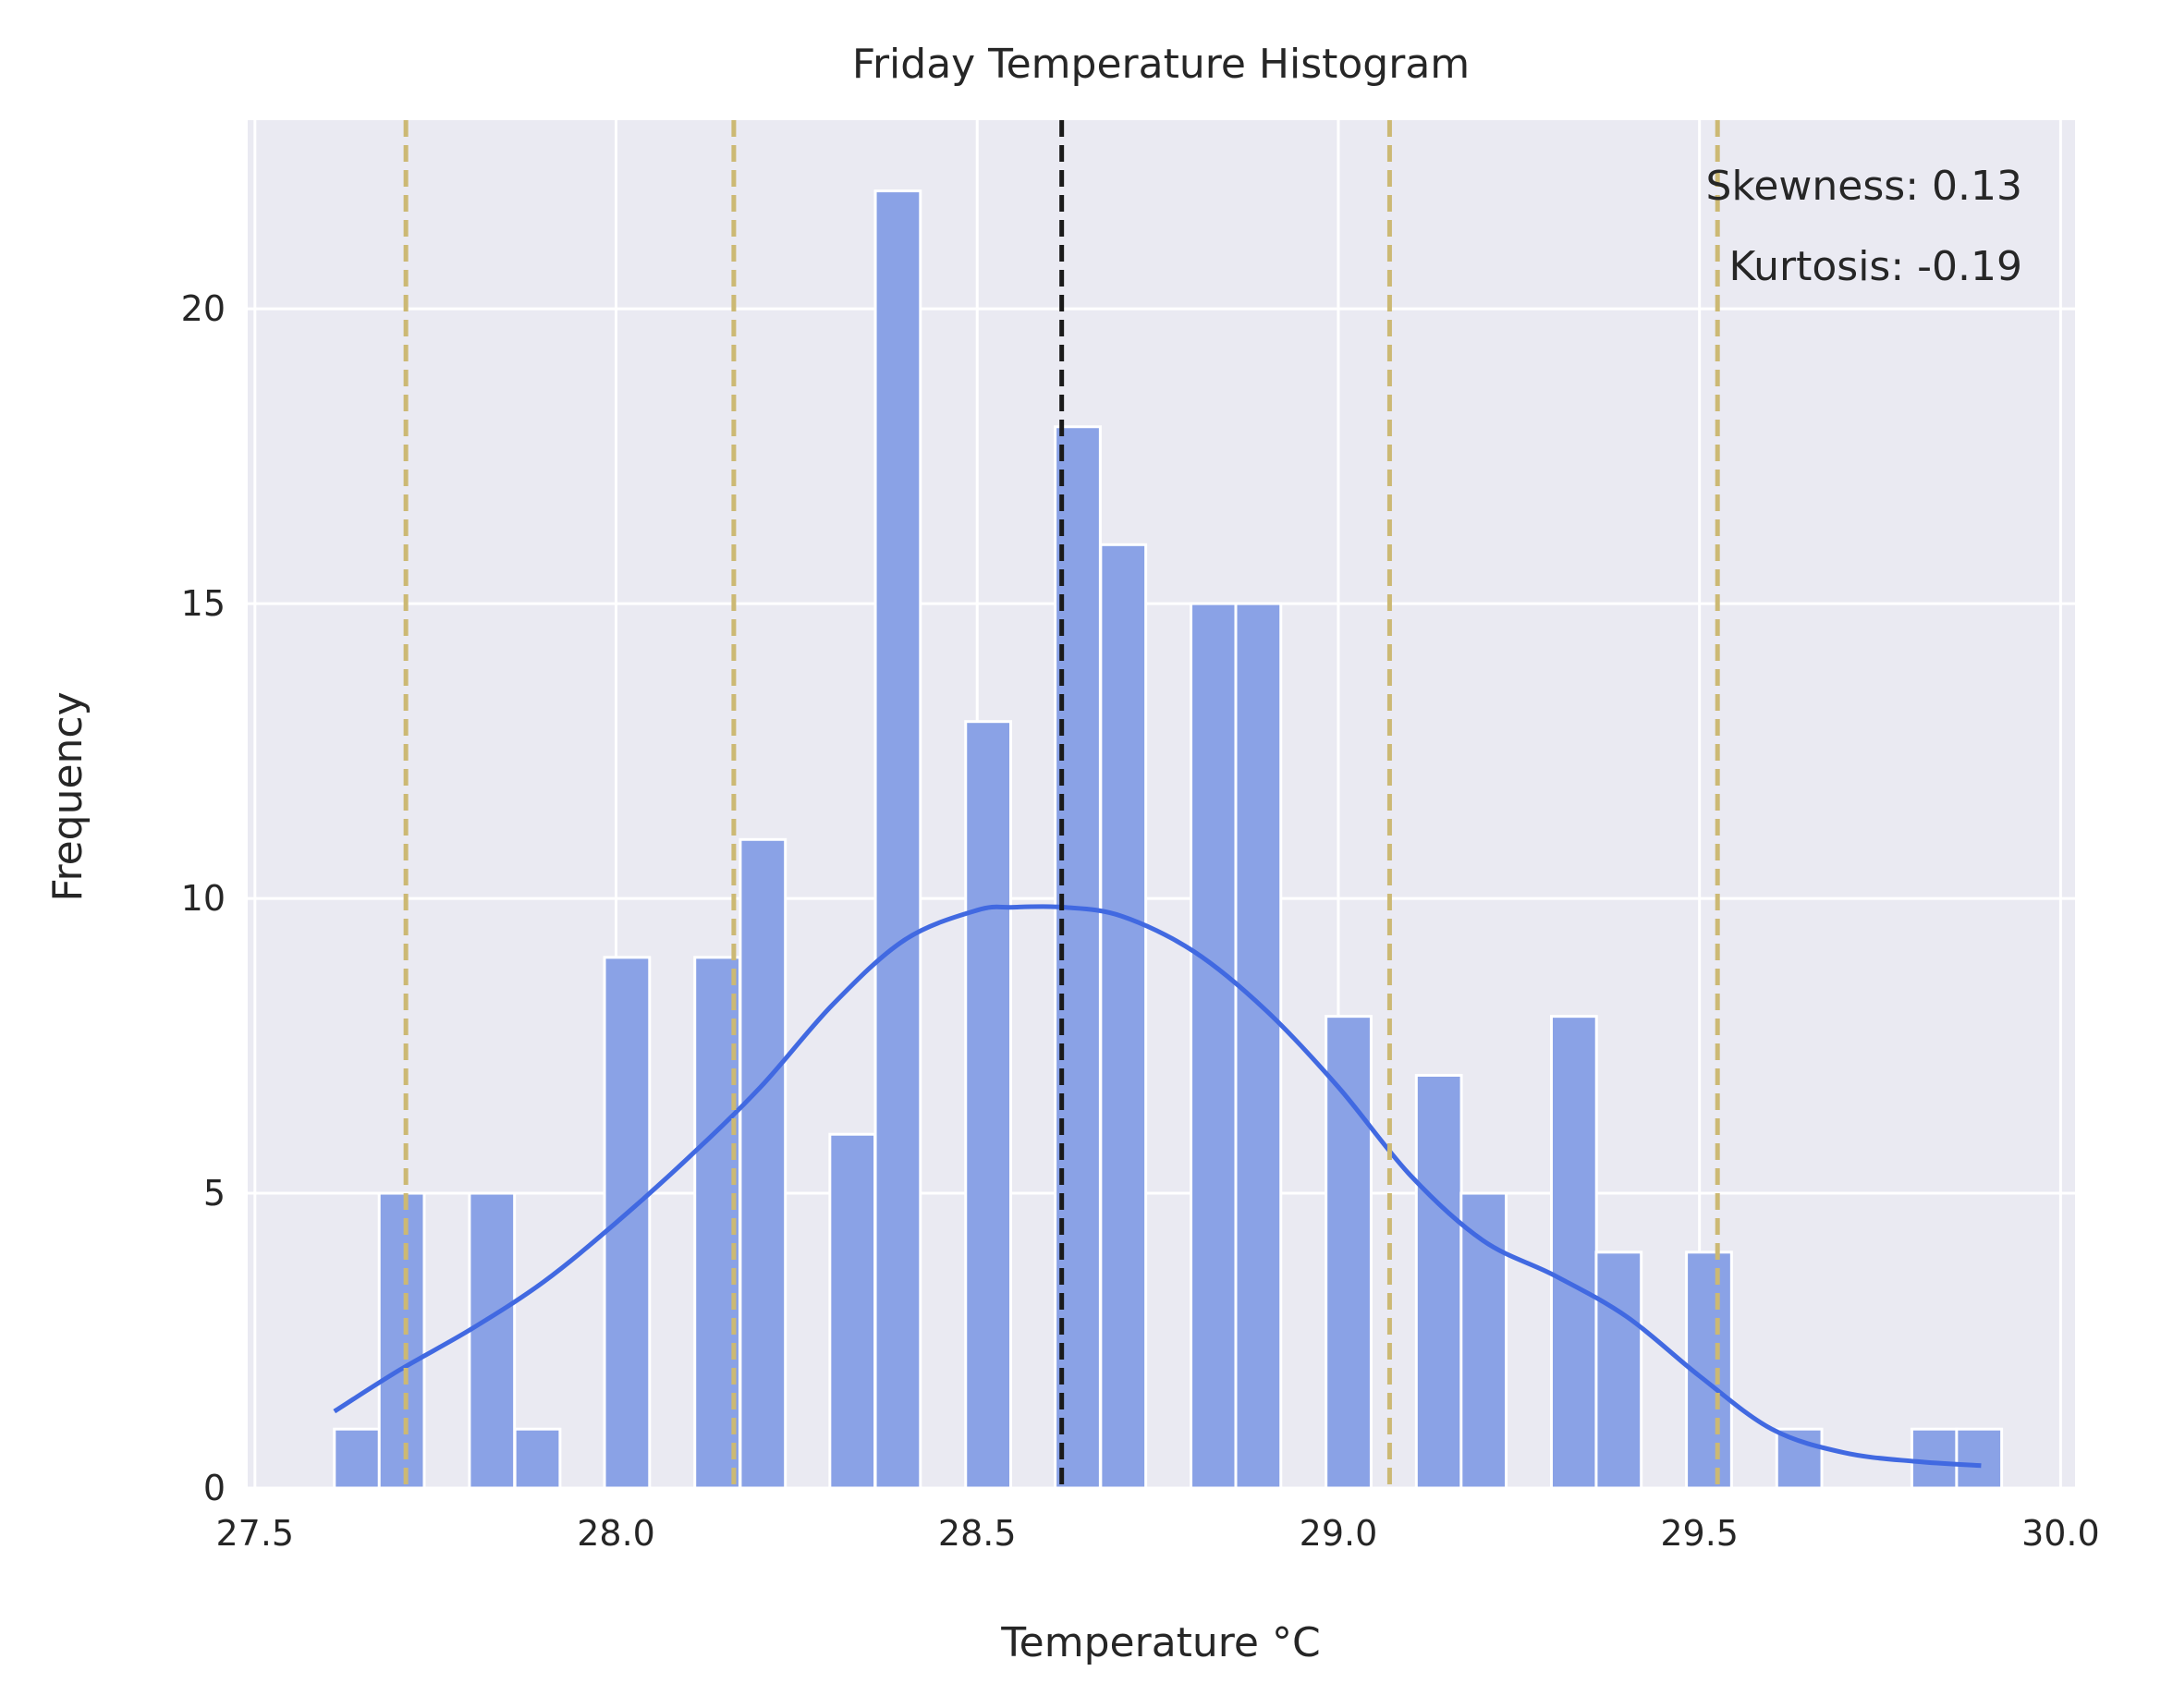 Image resolution: width=2161 pixels, height=1708 pixels. I want to click on x-tick-label-2: 28.5, so click(977, 1533).